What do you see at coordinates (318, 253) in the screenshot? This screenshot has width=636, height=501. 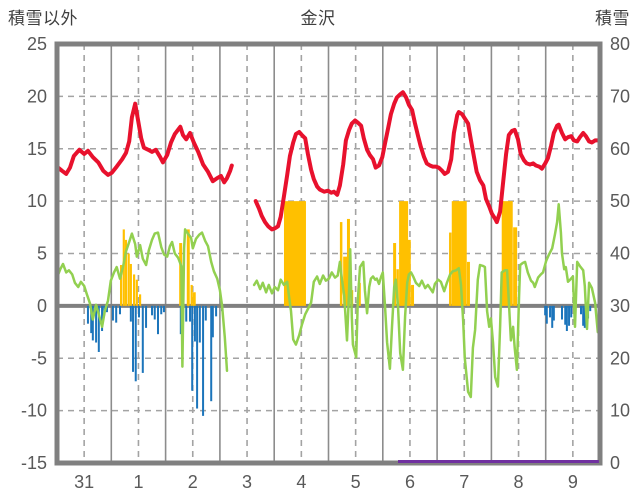 I see `series-orange-bars` at bounding box center [318, 253].